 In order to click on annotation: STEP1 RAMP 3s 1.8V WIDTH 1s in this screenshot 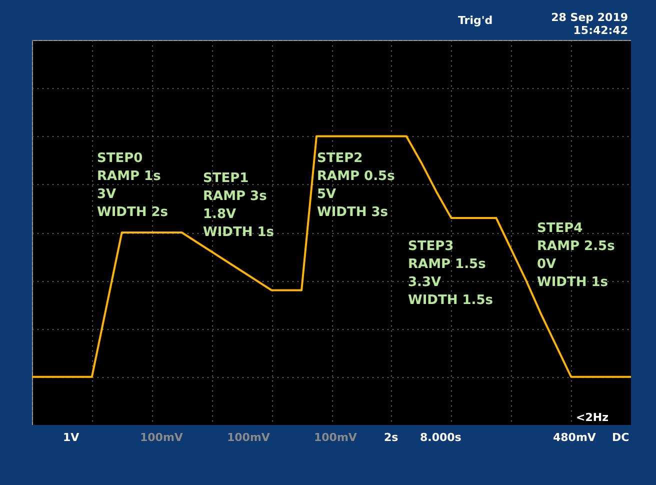, I will do `click(238, 206)`.